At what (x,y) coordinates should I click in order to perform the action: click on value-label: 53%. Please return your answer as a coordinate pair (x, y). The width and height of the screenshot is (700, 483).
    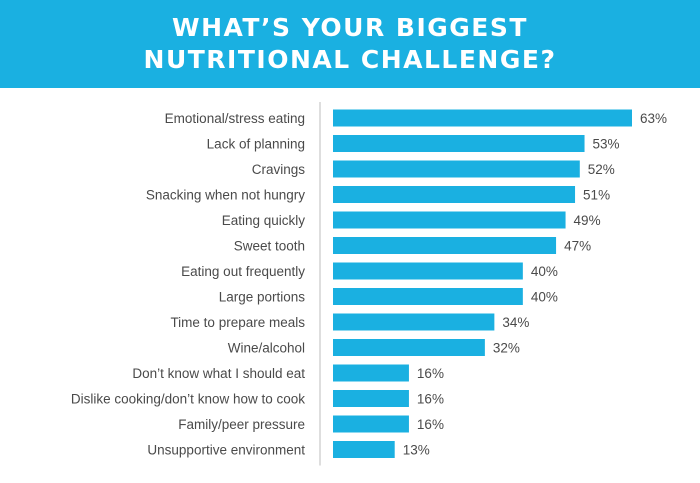
    Looking at the image, I should click on (606, 144).